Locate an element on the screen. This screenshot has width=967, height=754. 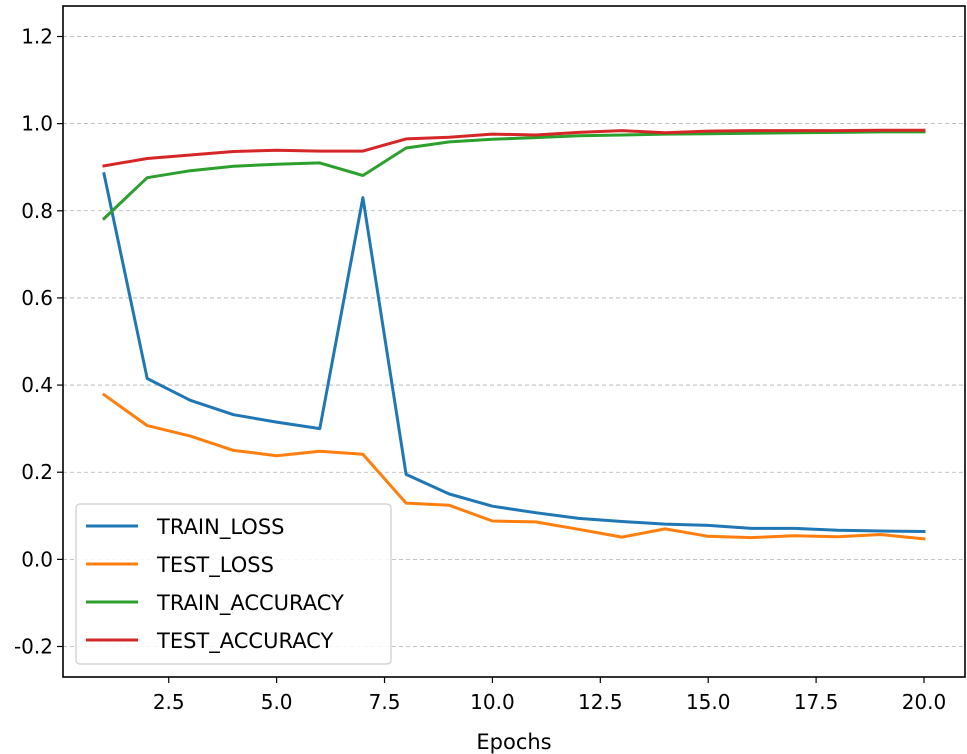
x-tick-label: 5.0 is located at coordinates (277, 702).